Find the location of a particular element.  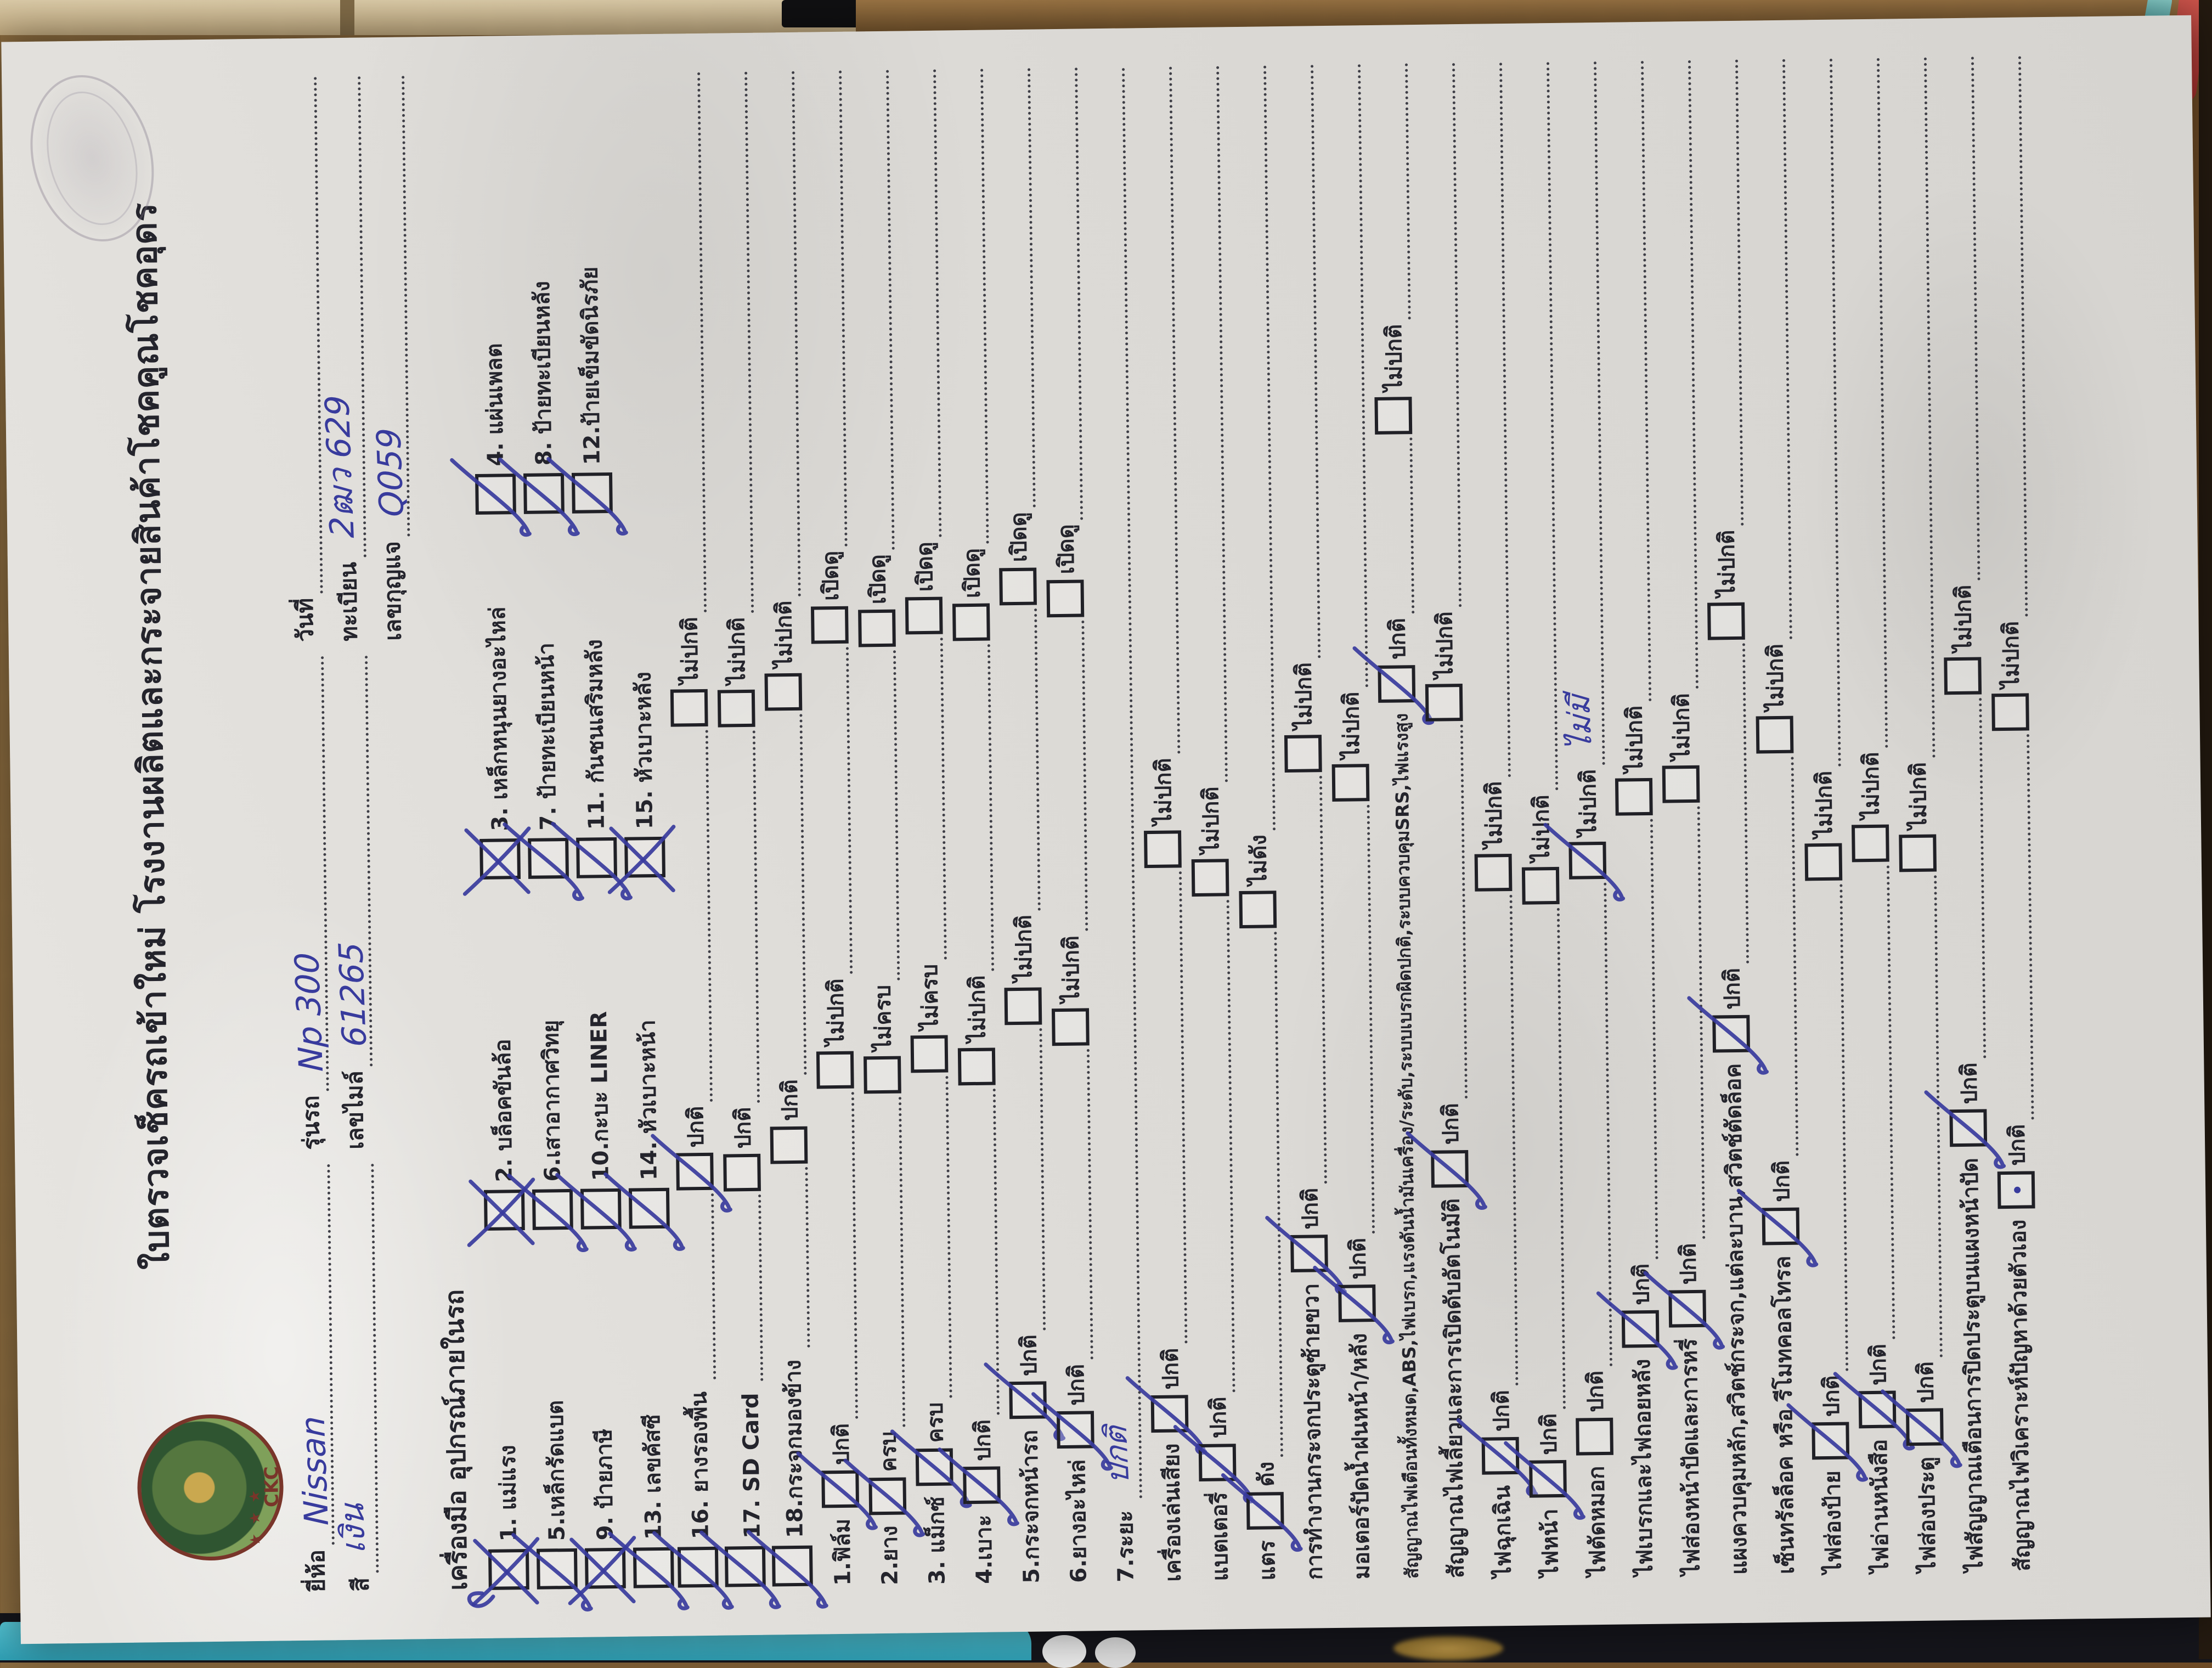

option-label: ปกติ is located at coordinates (1218, 1417).